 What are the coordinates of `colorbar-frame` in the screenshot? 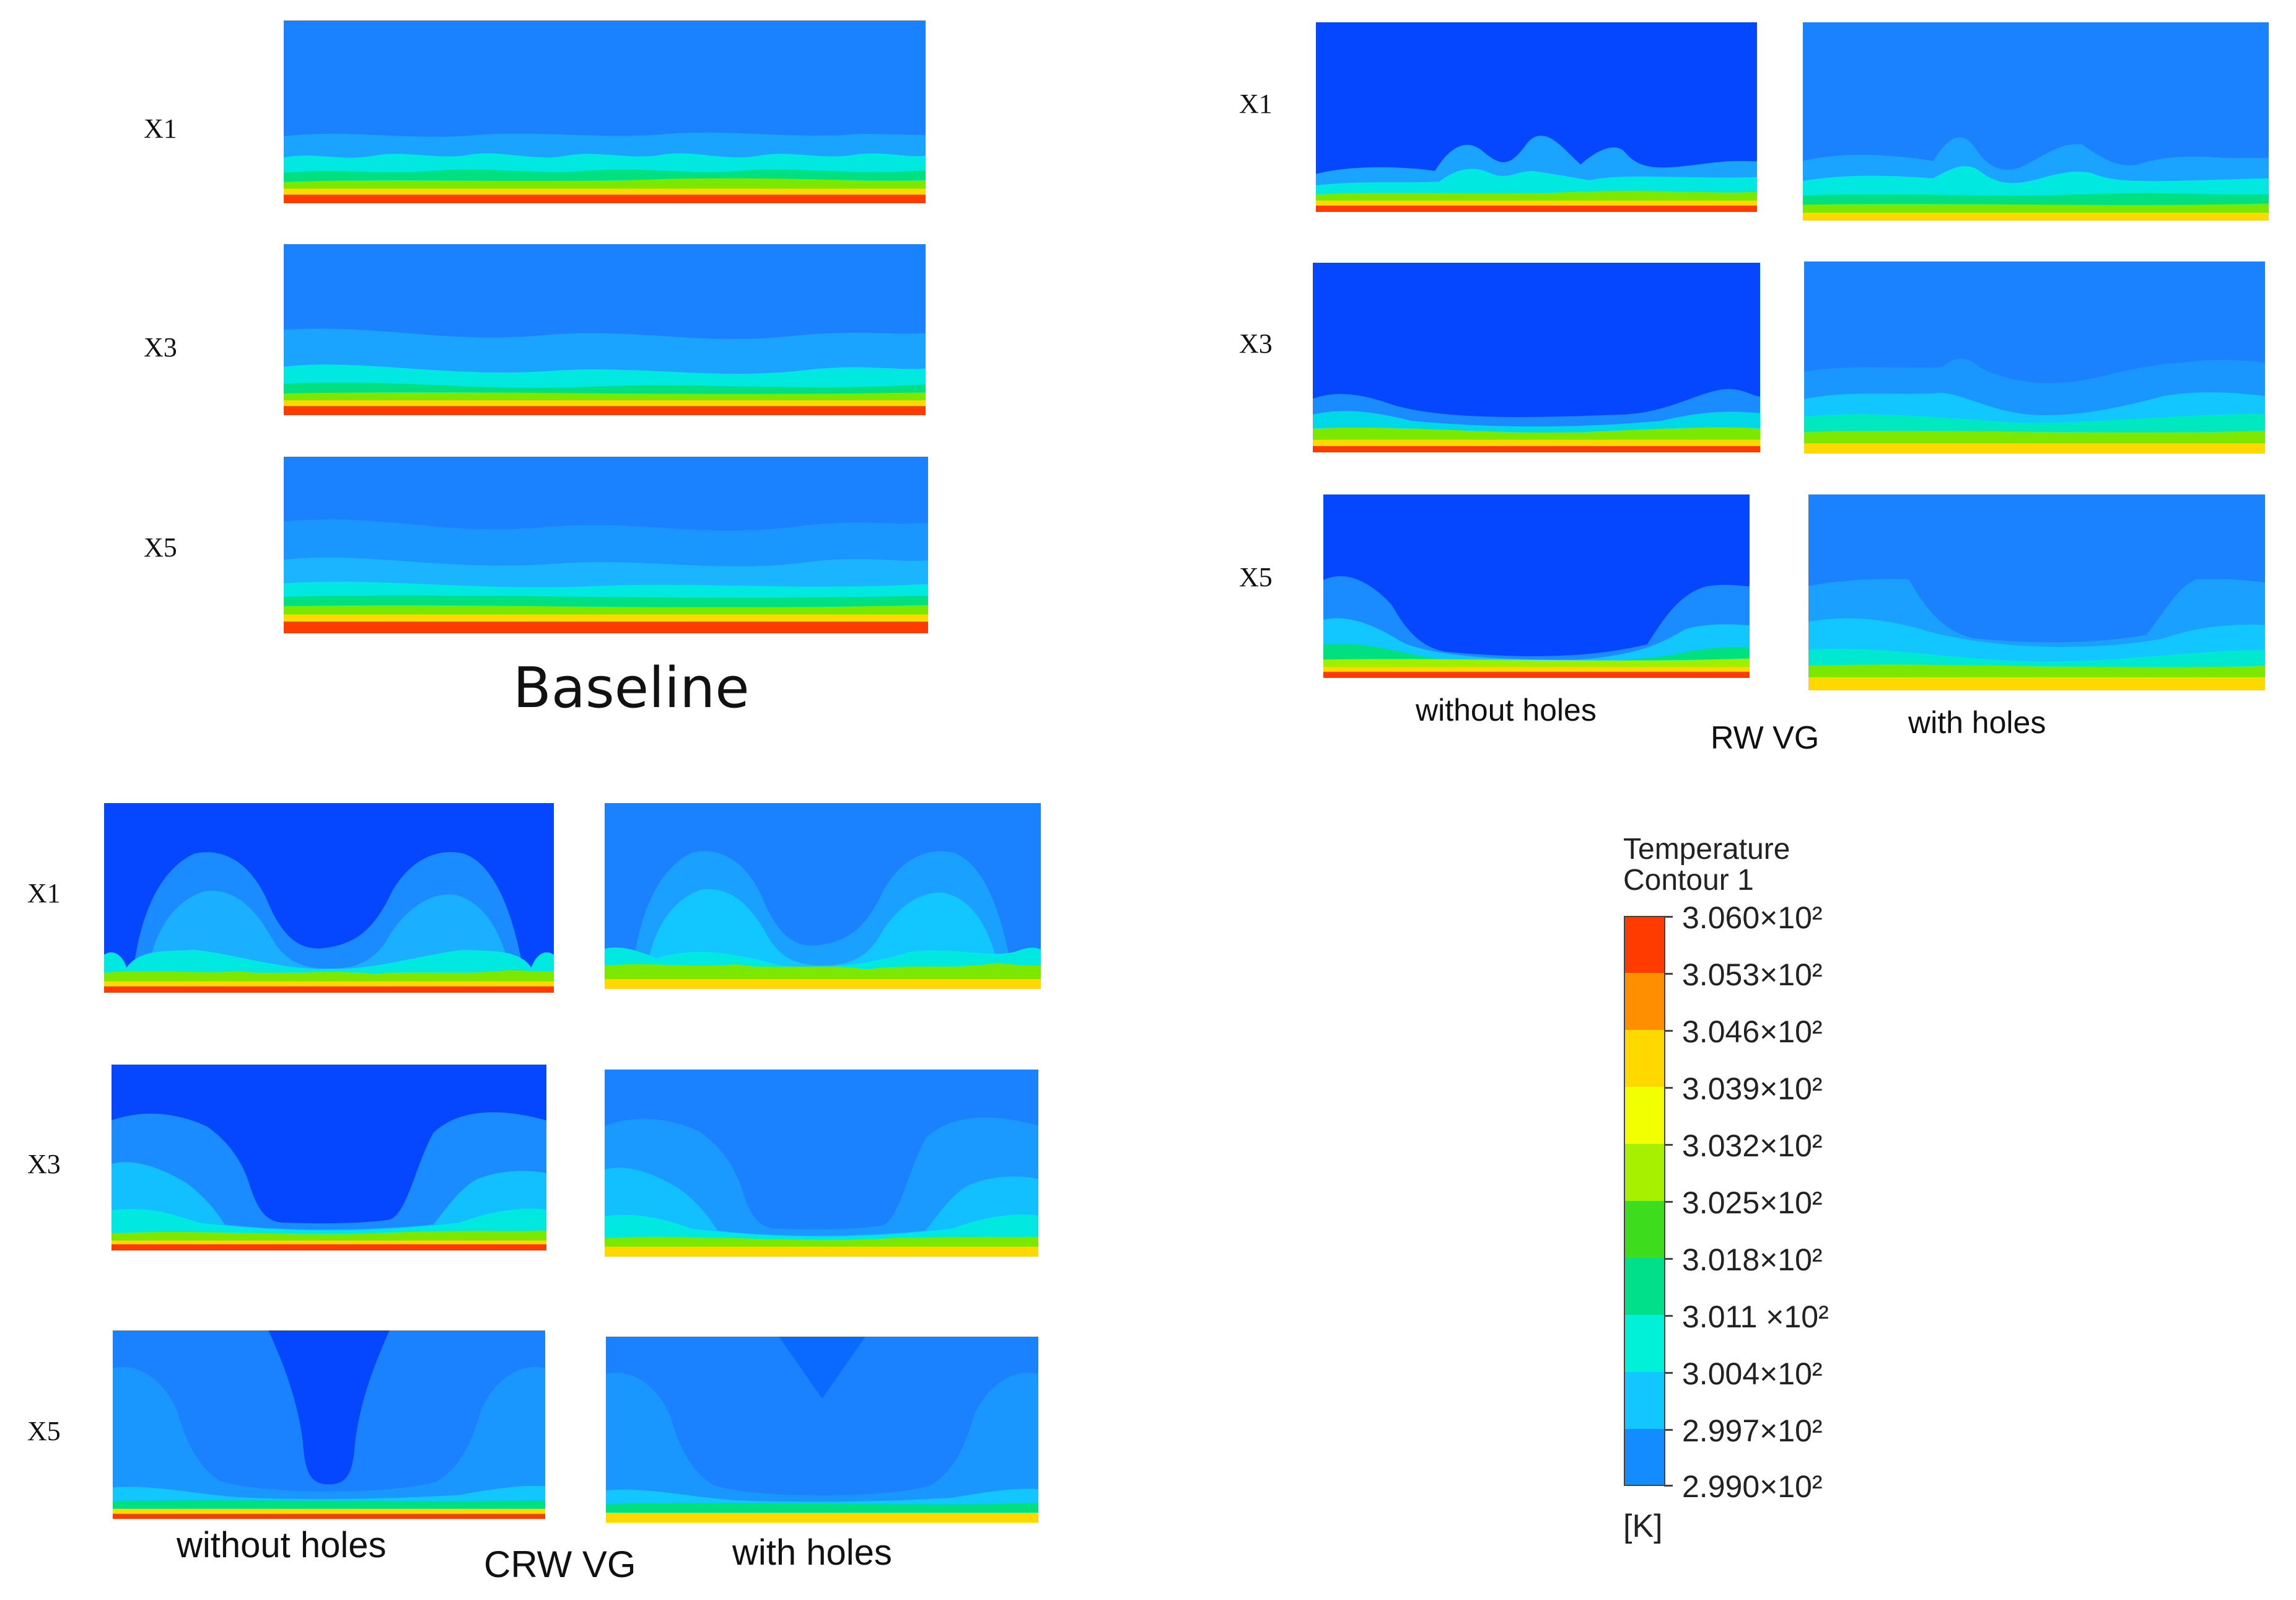 It's located at (1644, 1201).